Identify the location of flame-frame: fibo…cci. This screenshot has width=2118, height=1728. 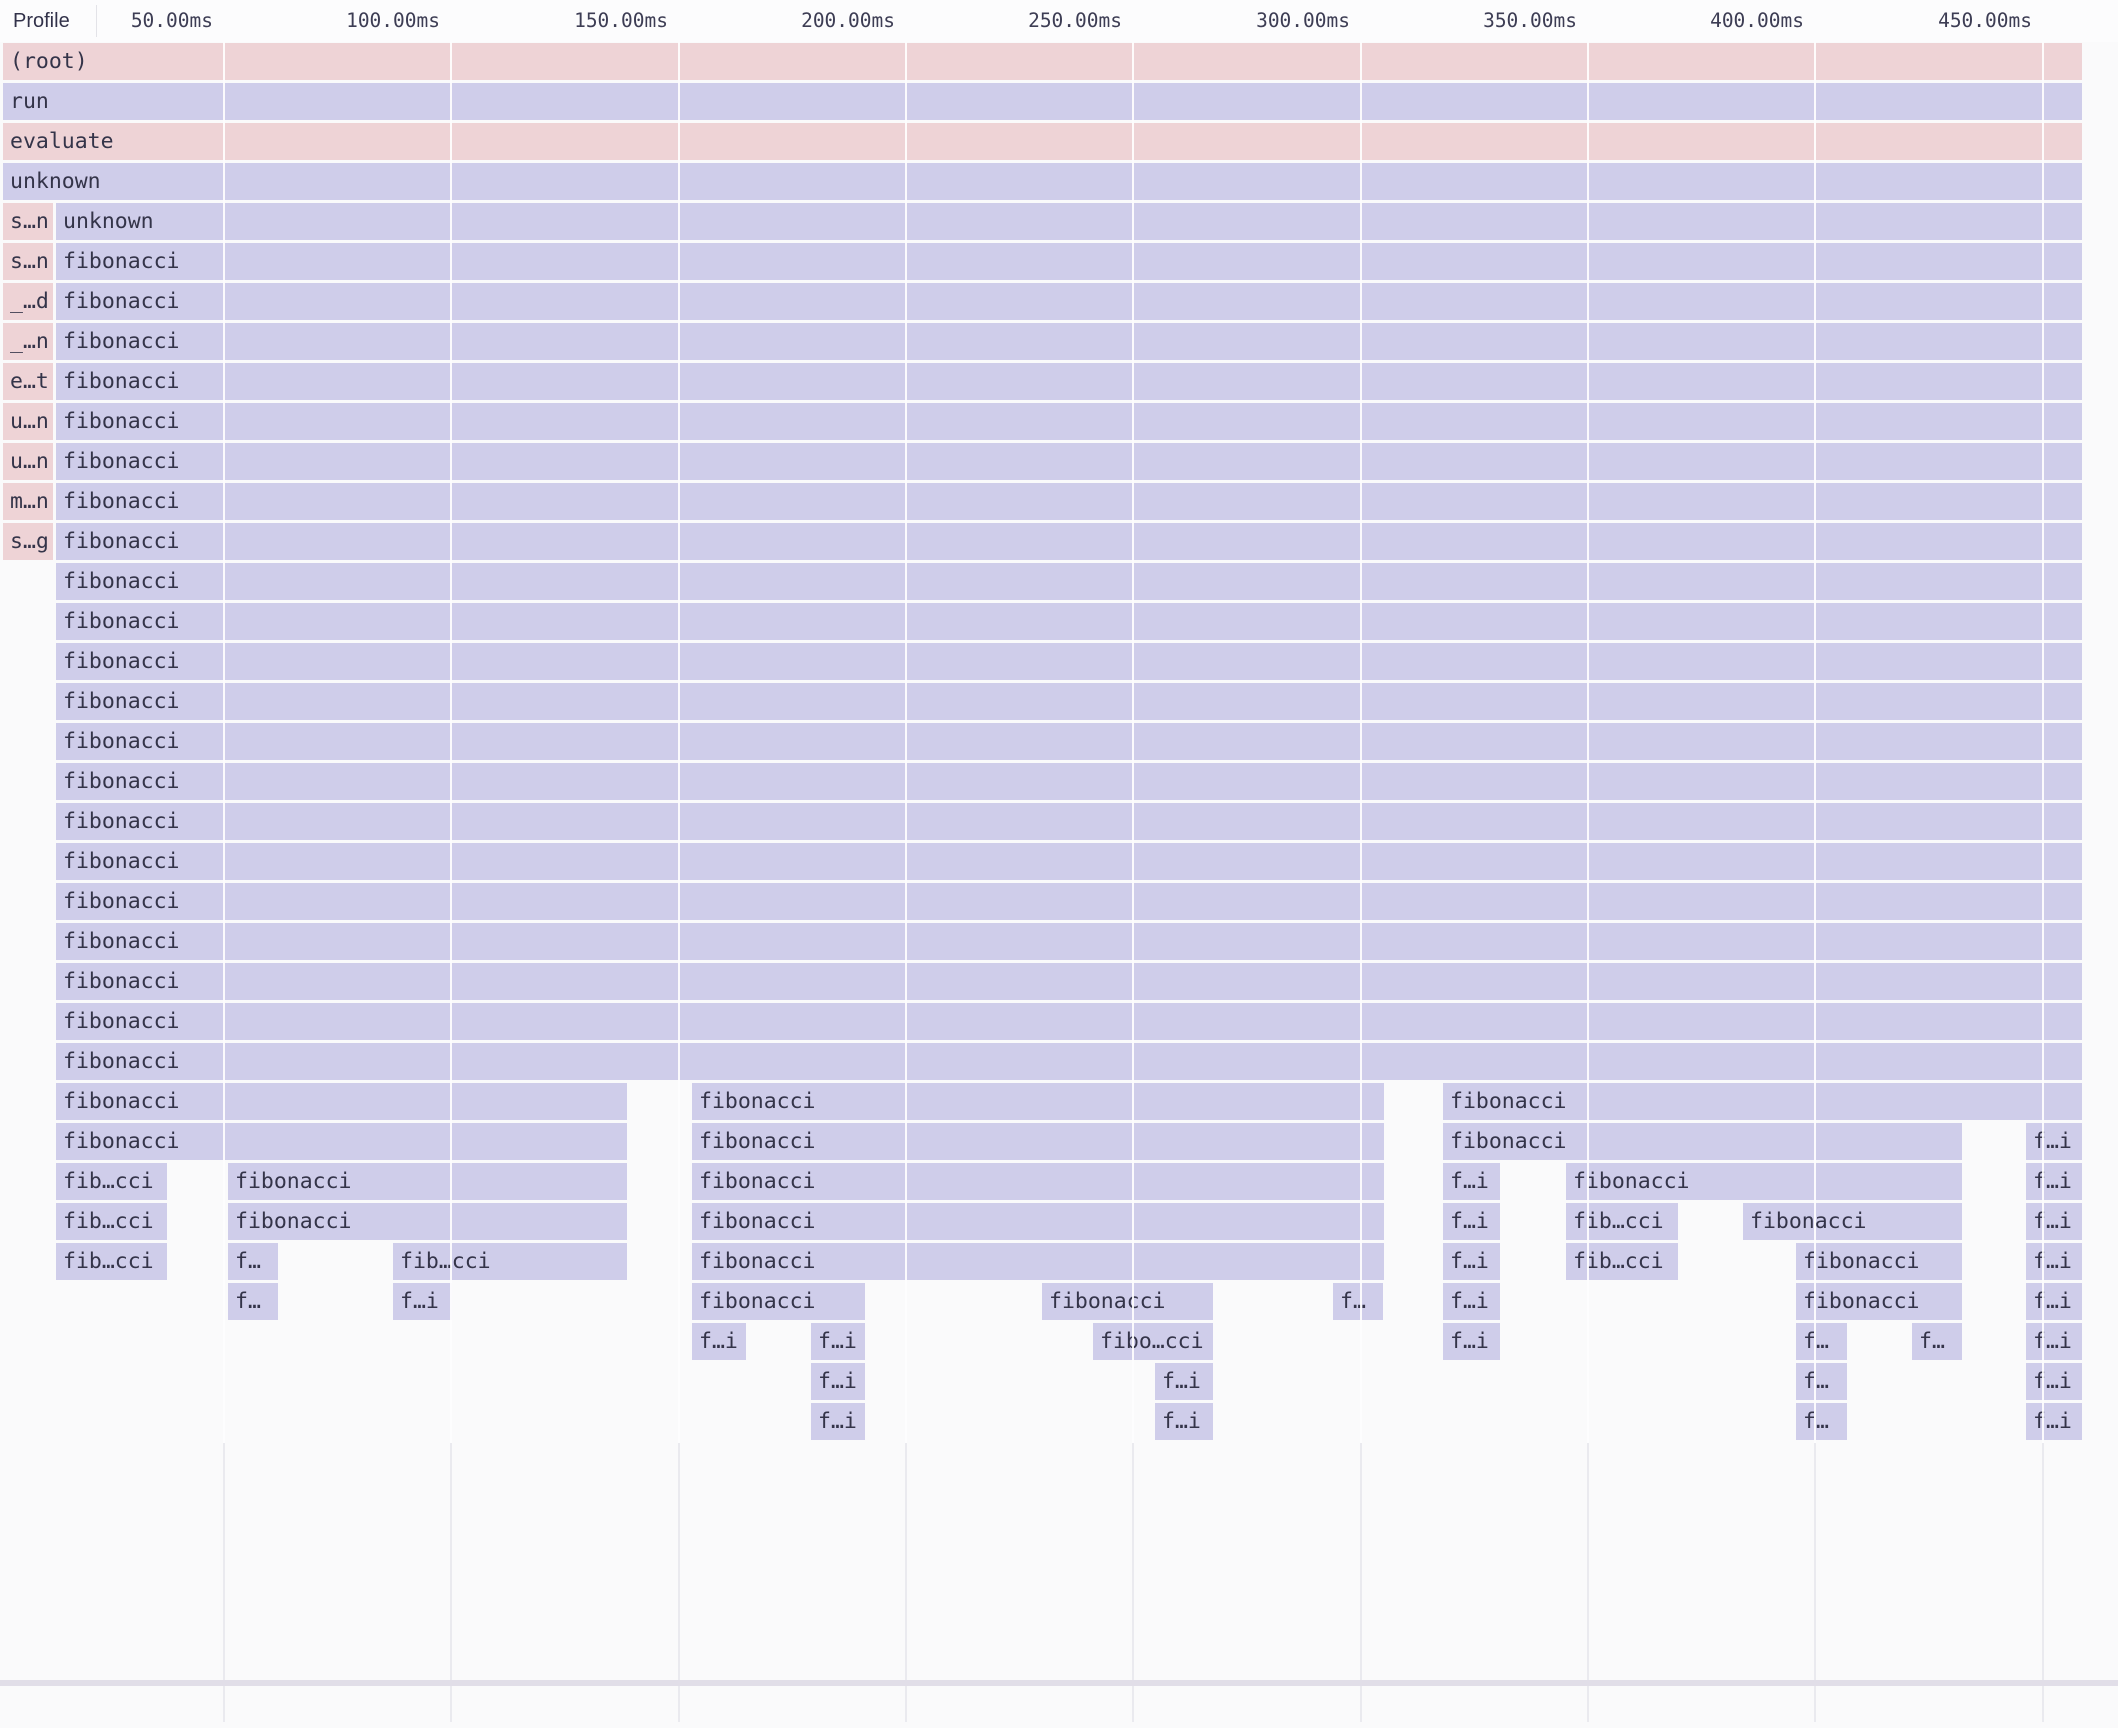
(1153, 1341).